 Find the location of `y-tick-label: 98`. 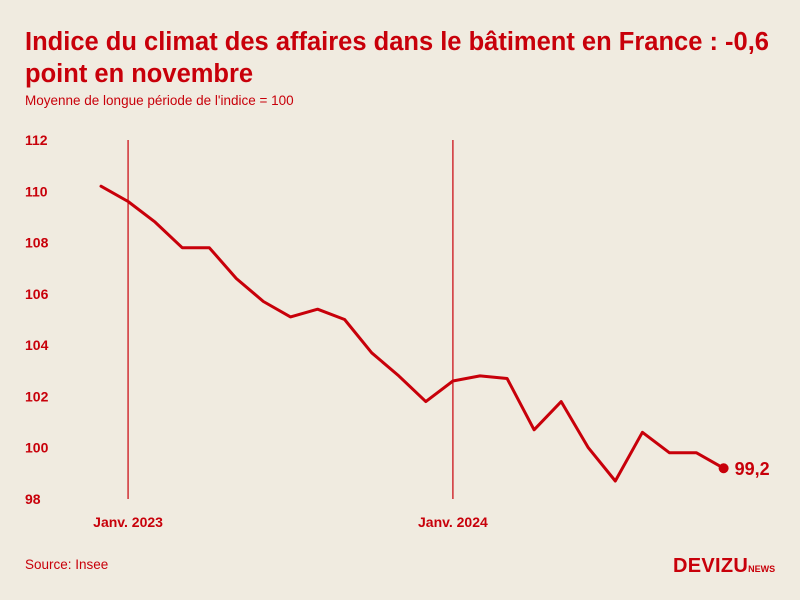

y-tick-label: 98 is located at coordinates (33, 499).